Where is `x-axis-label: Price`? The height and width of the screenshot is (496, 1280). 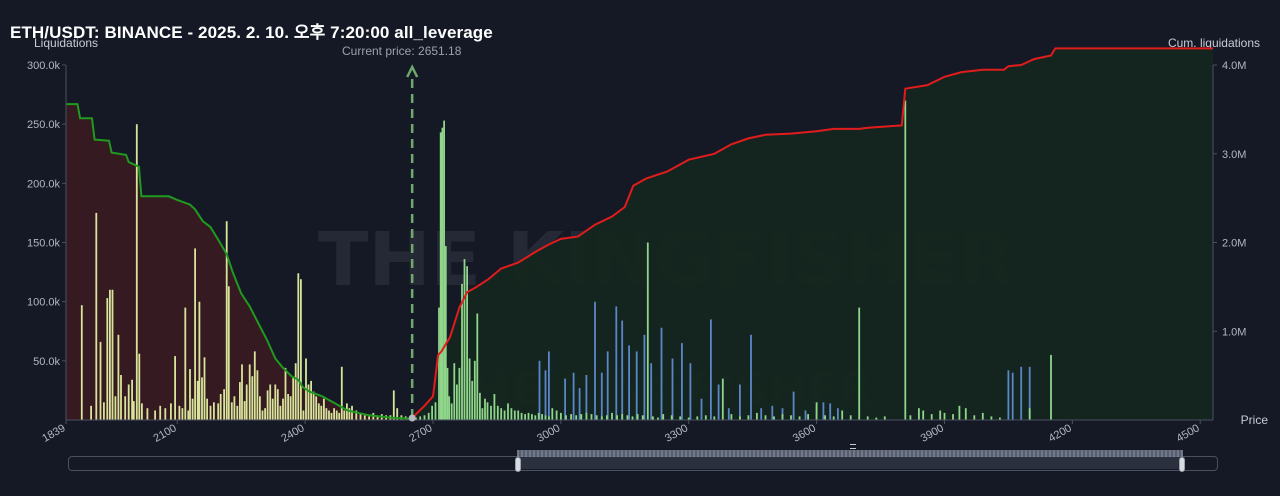 x-axis-label: Price is located at coordinates (1254, 420).